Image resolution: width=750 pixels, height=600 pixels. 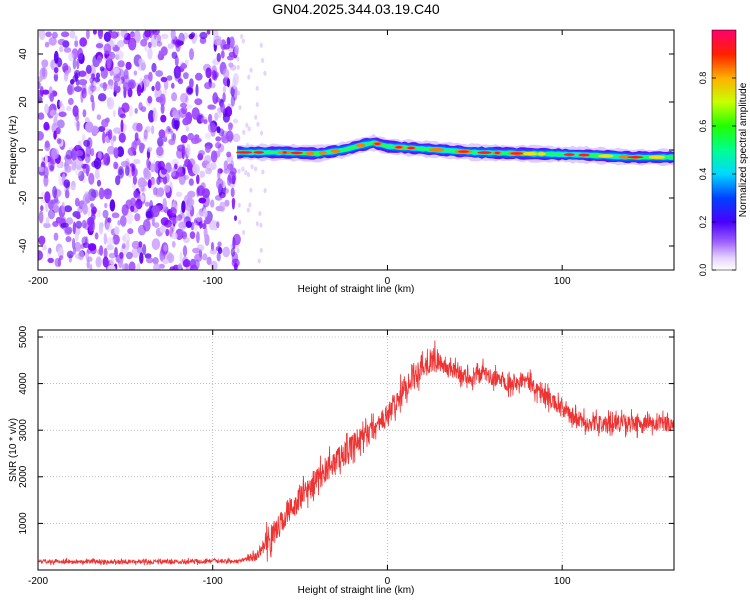 What do you see at coordinates (703, 174) in the screenshot?
I see `colorbar-tick-label: 0.4` at bounding box center [703, 174].